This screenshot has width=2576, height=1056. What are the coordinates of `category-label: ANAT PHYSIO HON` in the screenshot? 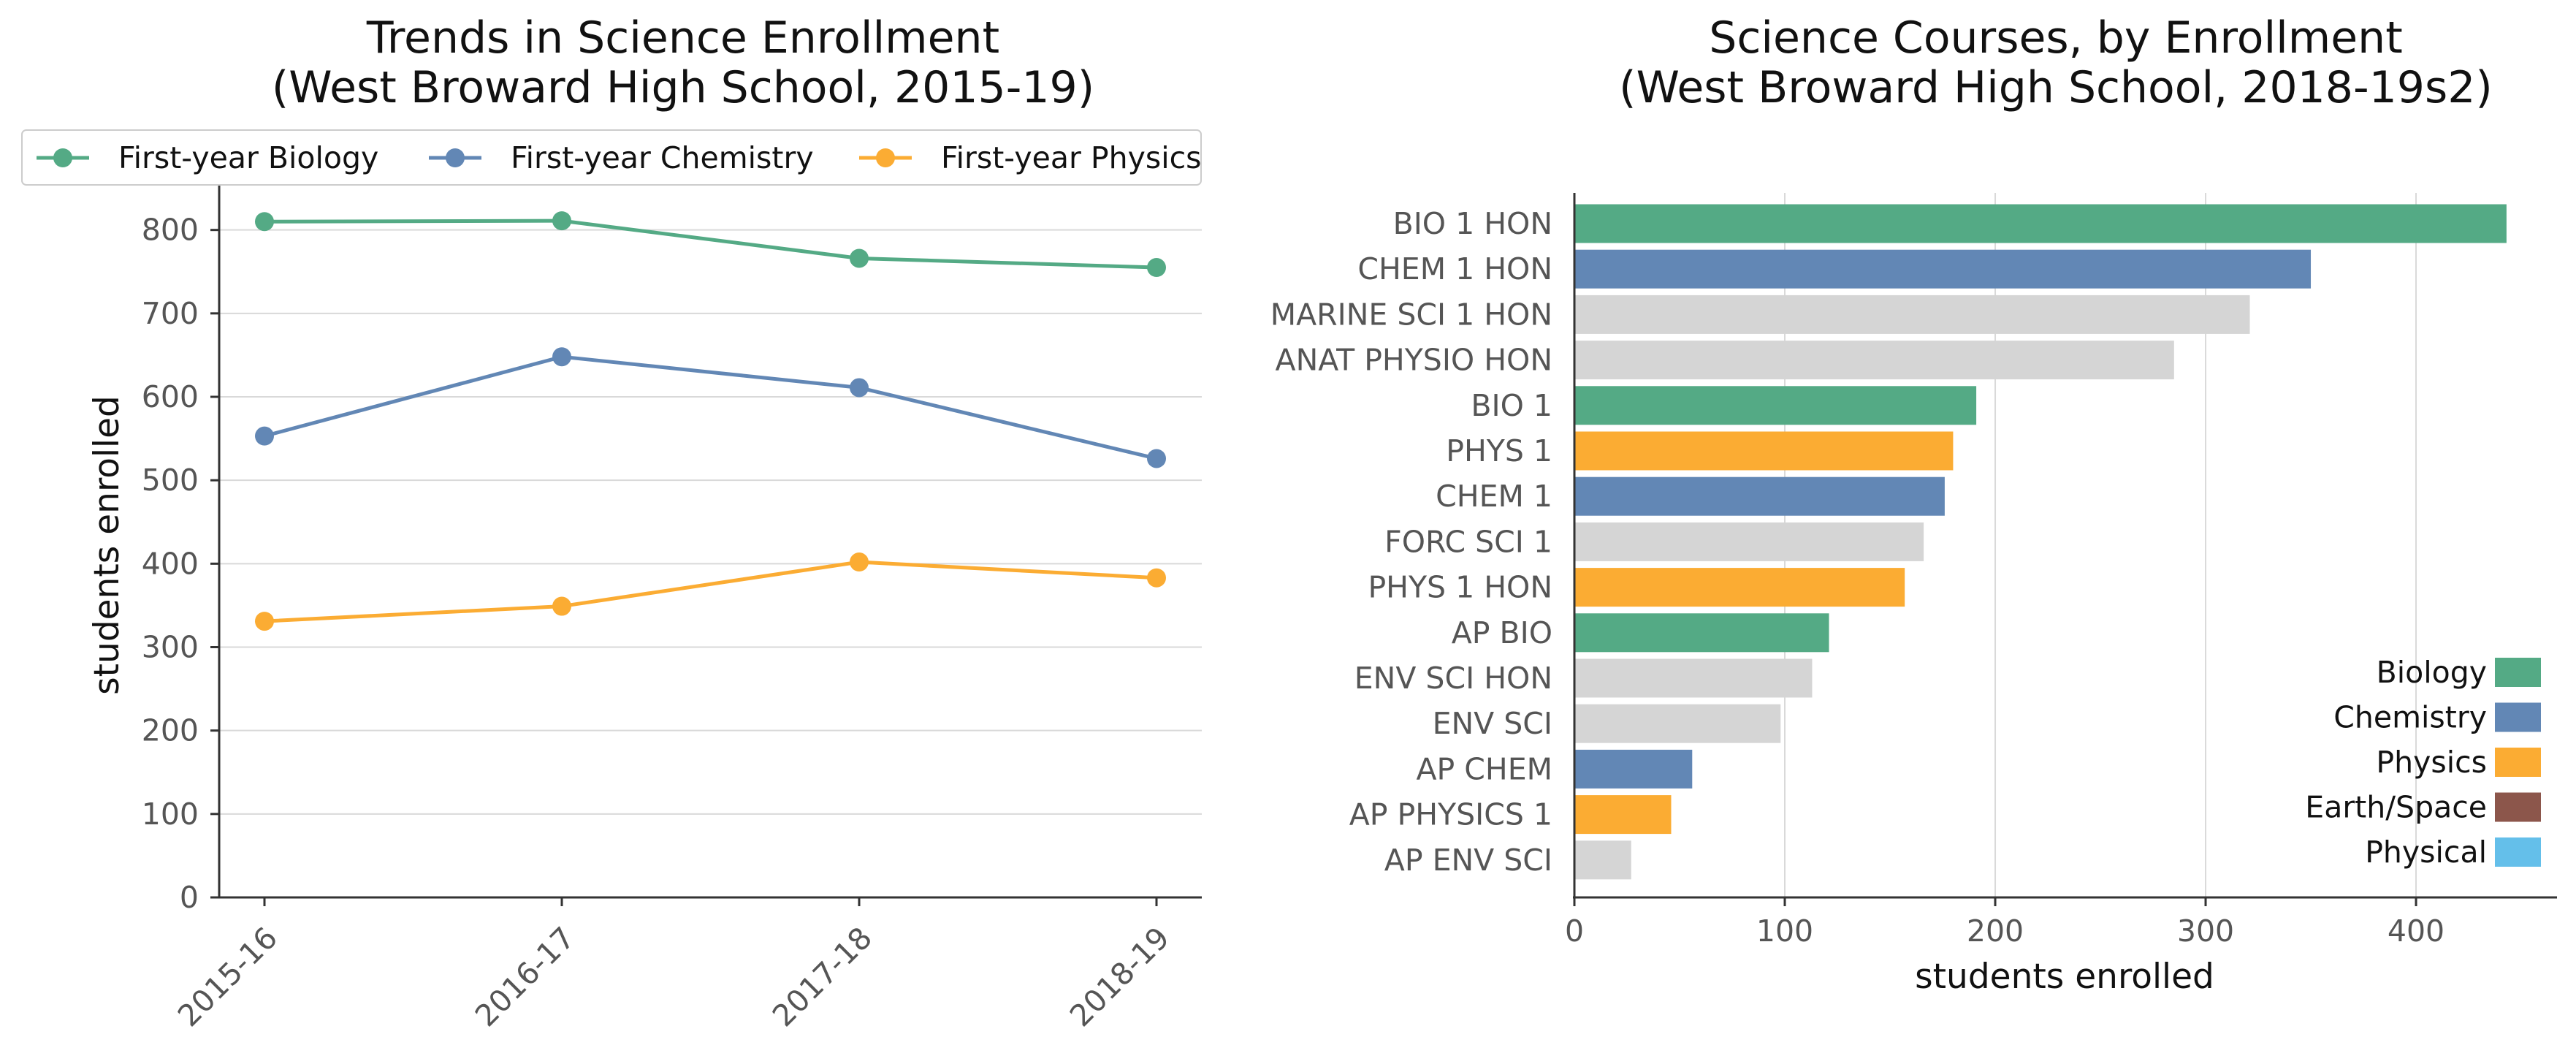 It's located at (1414, 360).